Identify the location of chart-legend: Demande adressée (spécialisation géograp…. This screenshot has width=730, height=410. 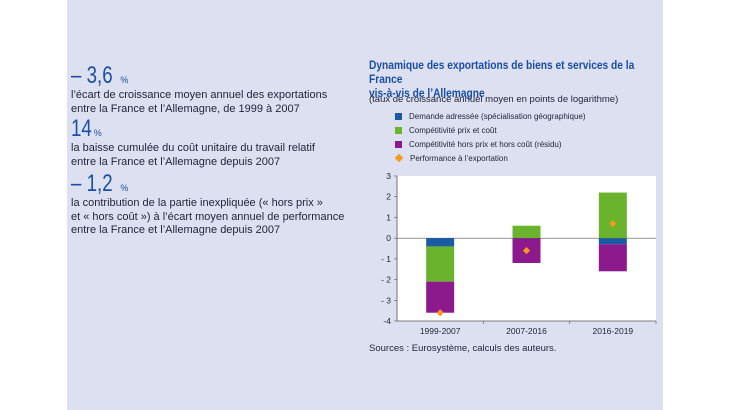
(490, 137).